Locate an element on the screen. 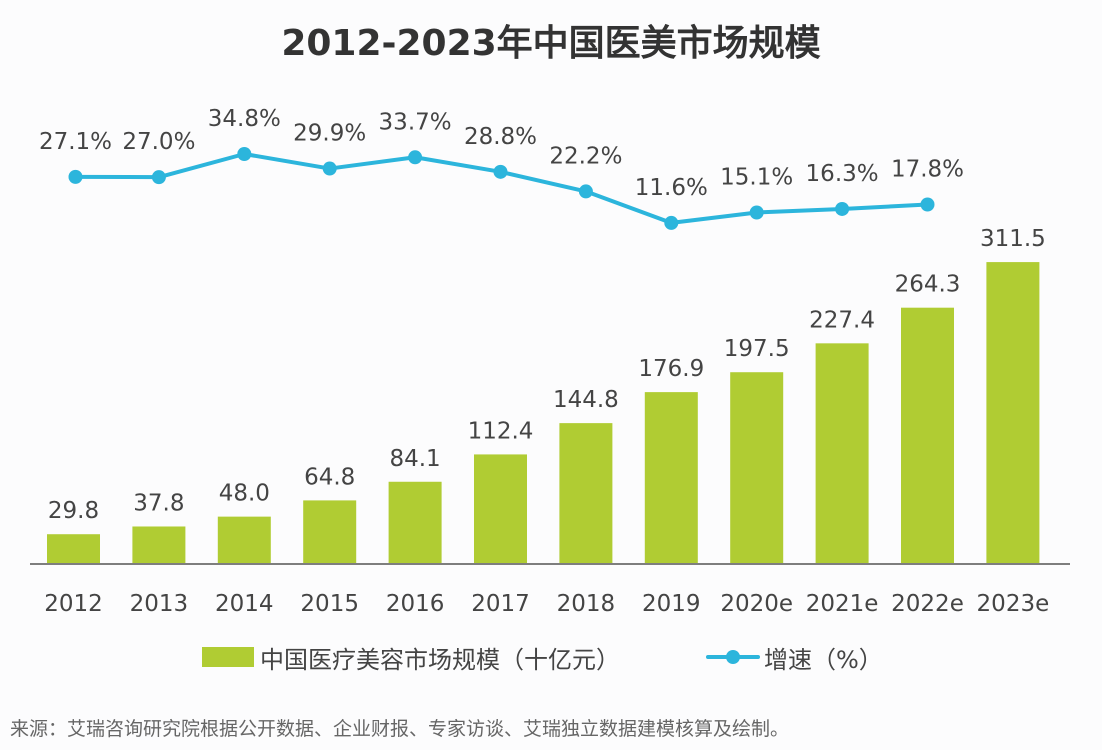 Image resolution: width=1102 pixels, height=750 pixels. bar-data-label: 112.4 is located at coordinates (501, 431).